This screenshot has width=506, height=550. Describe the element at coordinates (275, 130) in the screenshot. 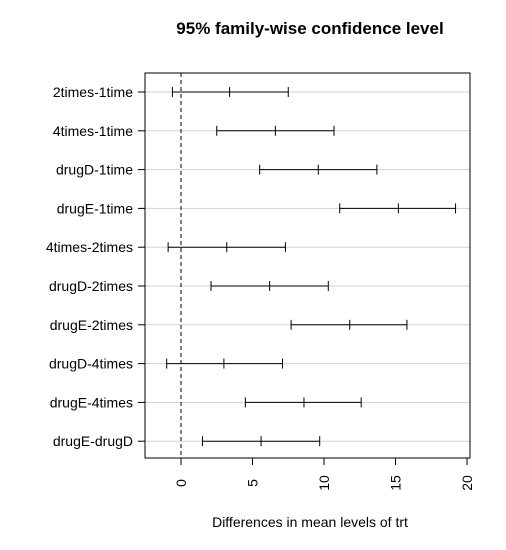

I see `interval-4times-1time` at that location.